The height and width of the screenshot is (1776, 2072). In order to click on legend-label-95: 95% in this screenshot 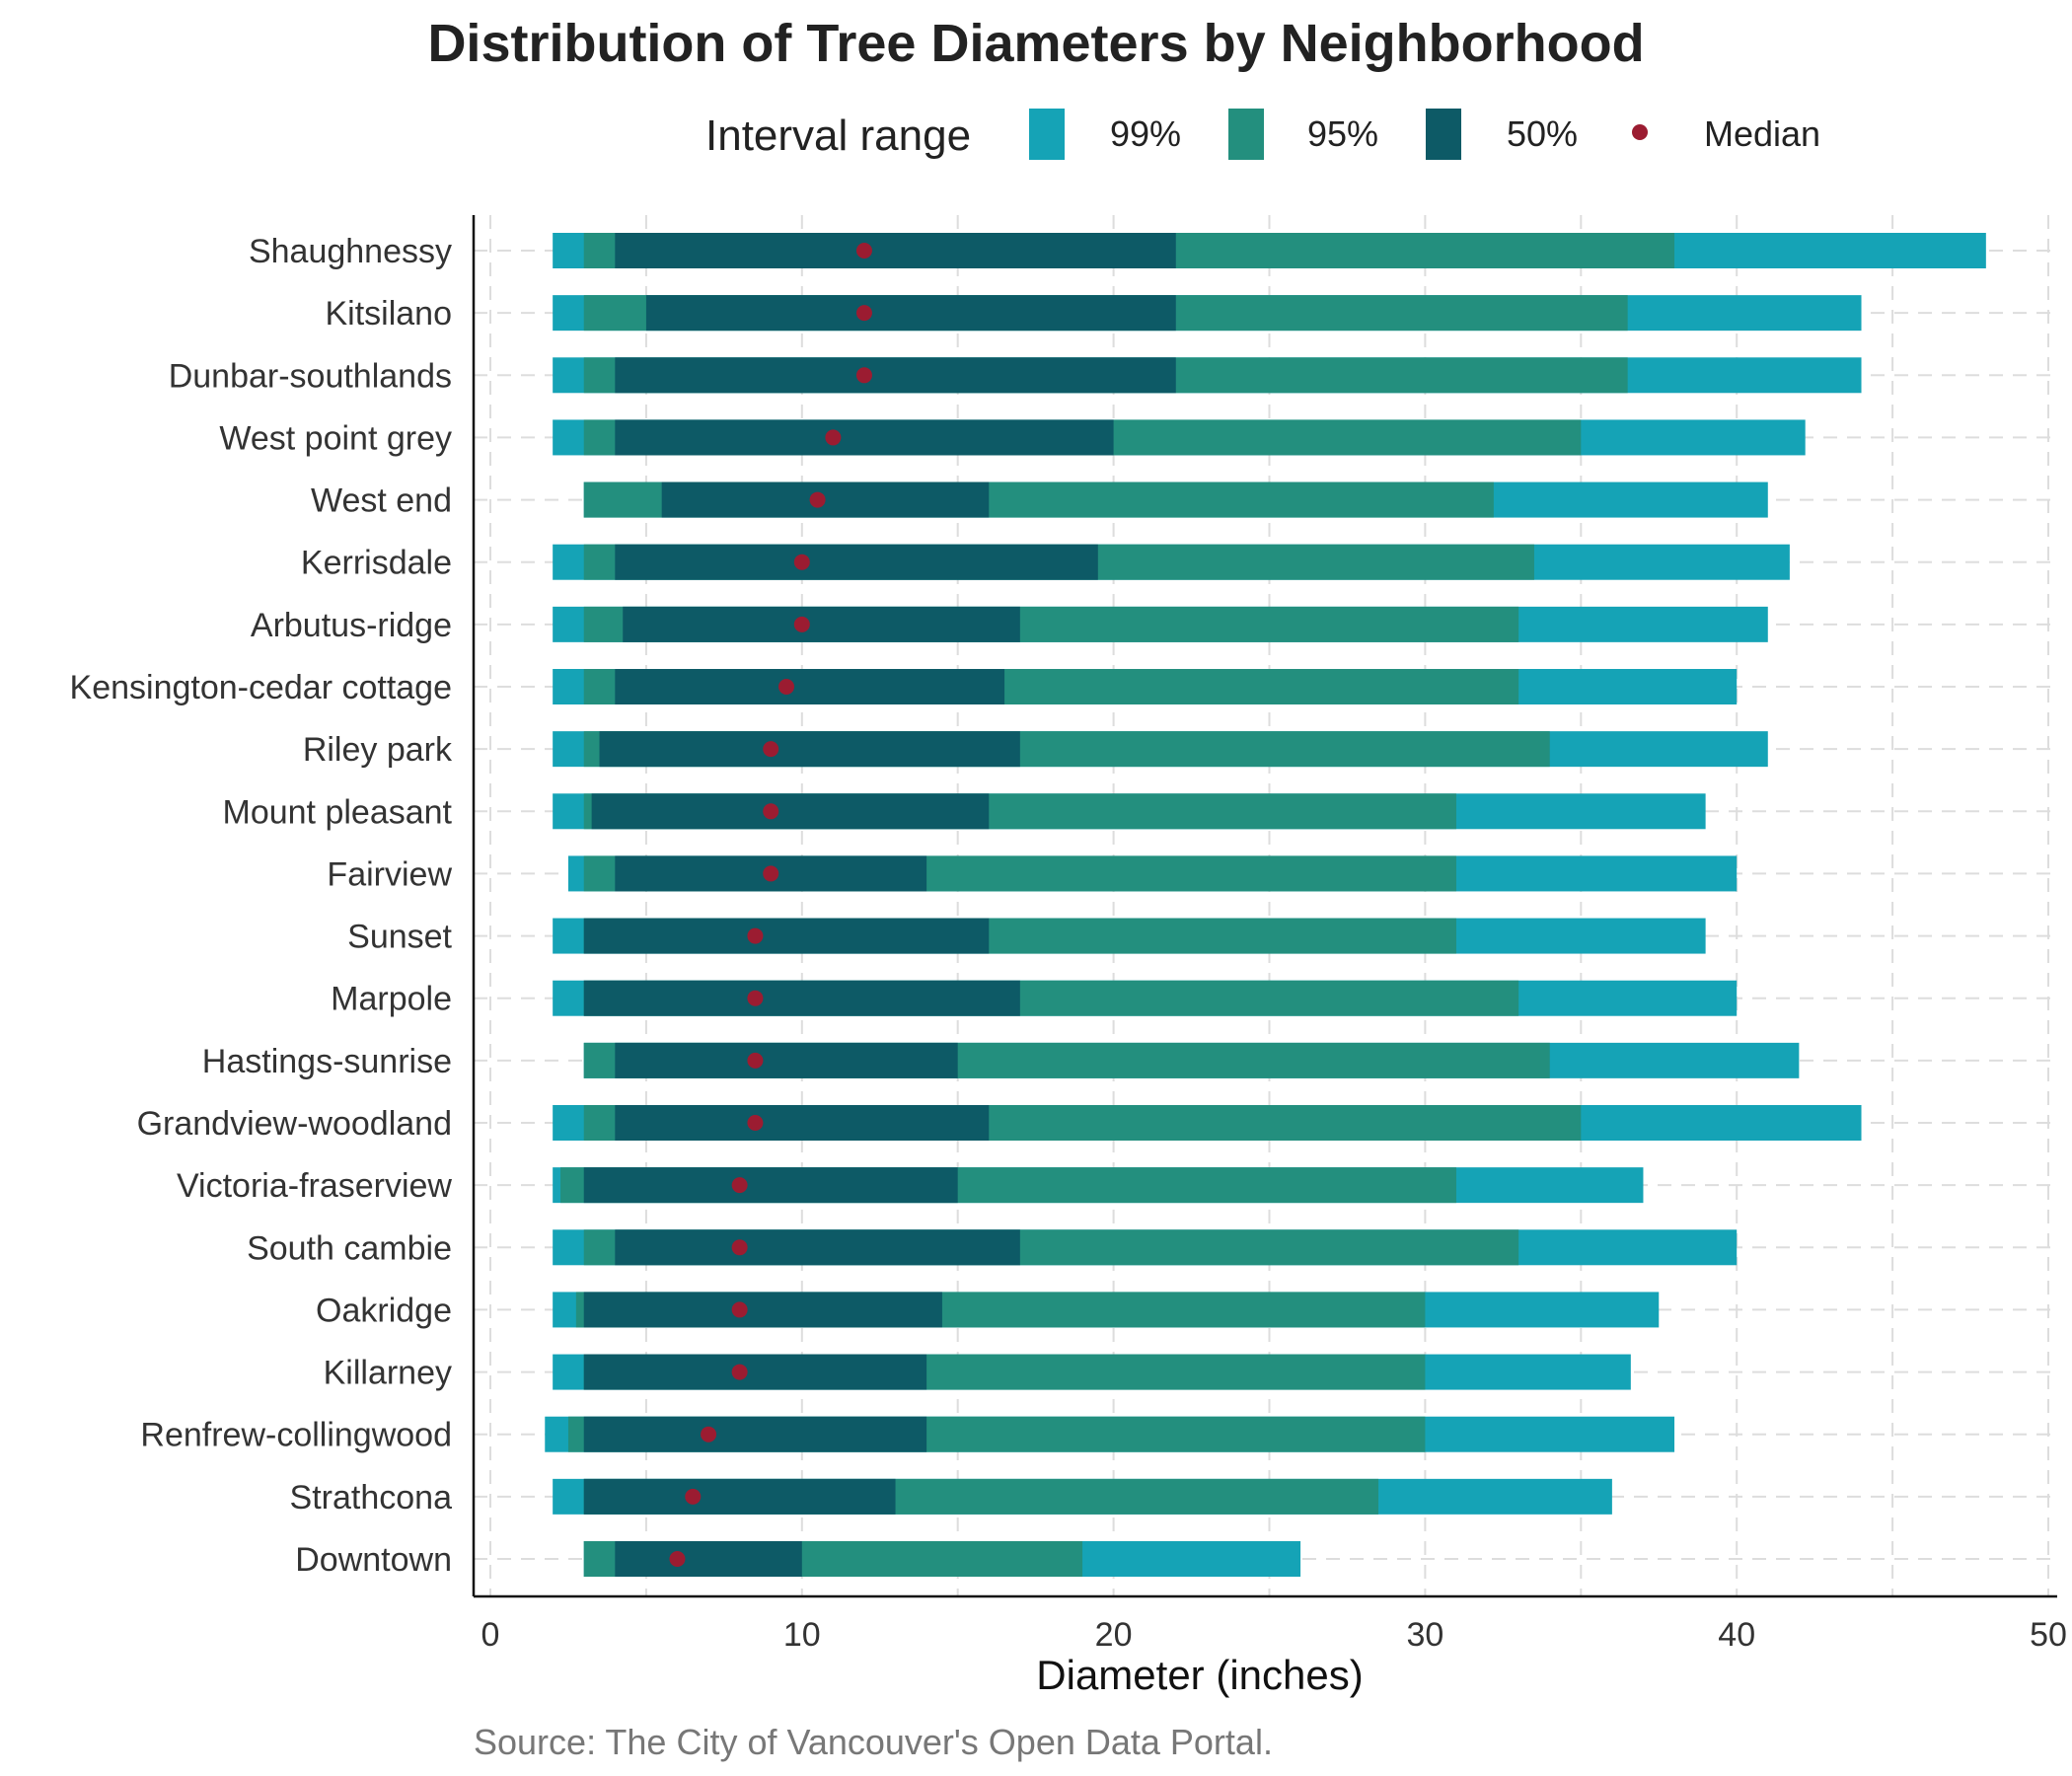, I will do `click(1343, 133)`.